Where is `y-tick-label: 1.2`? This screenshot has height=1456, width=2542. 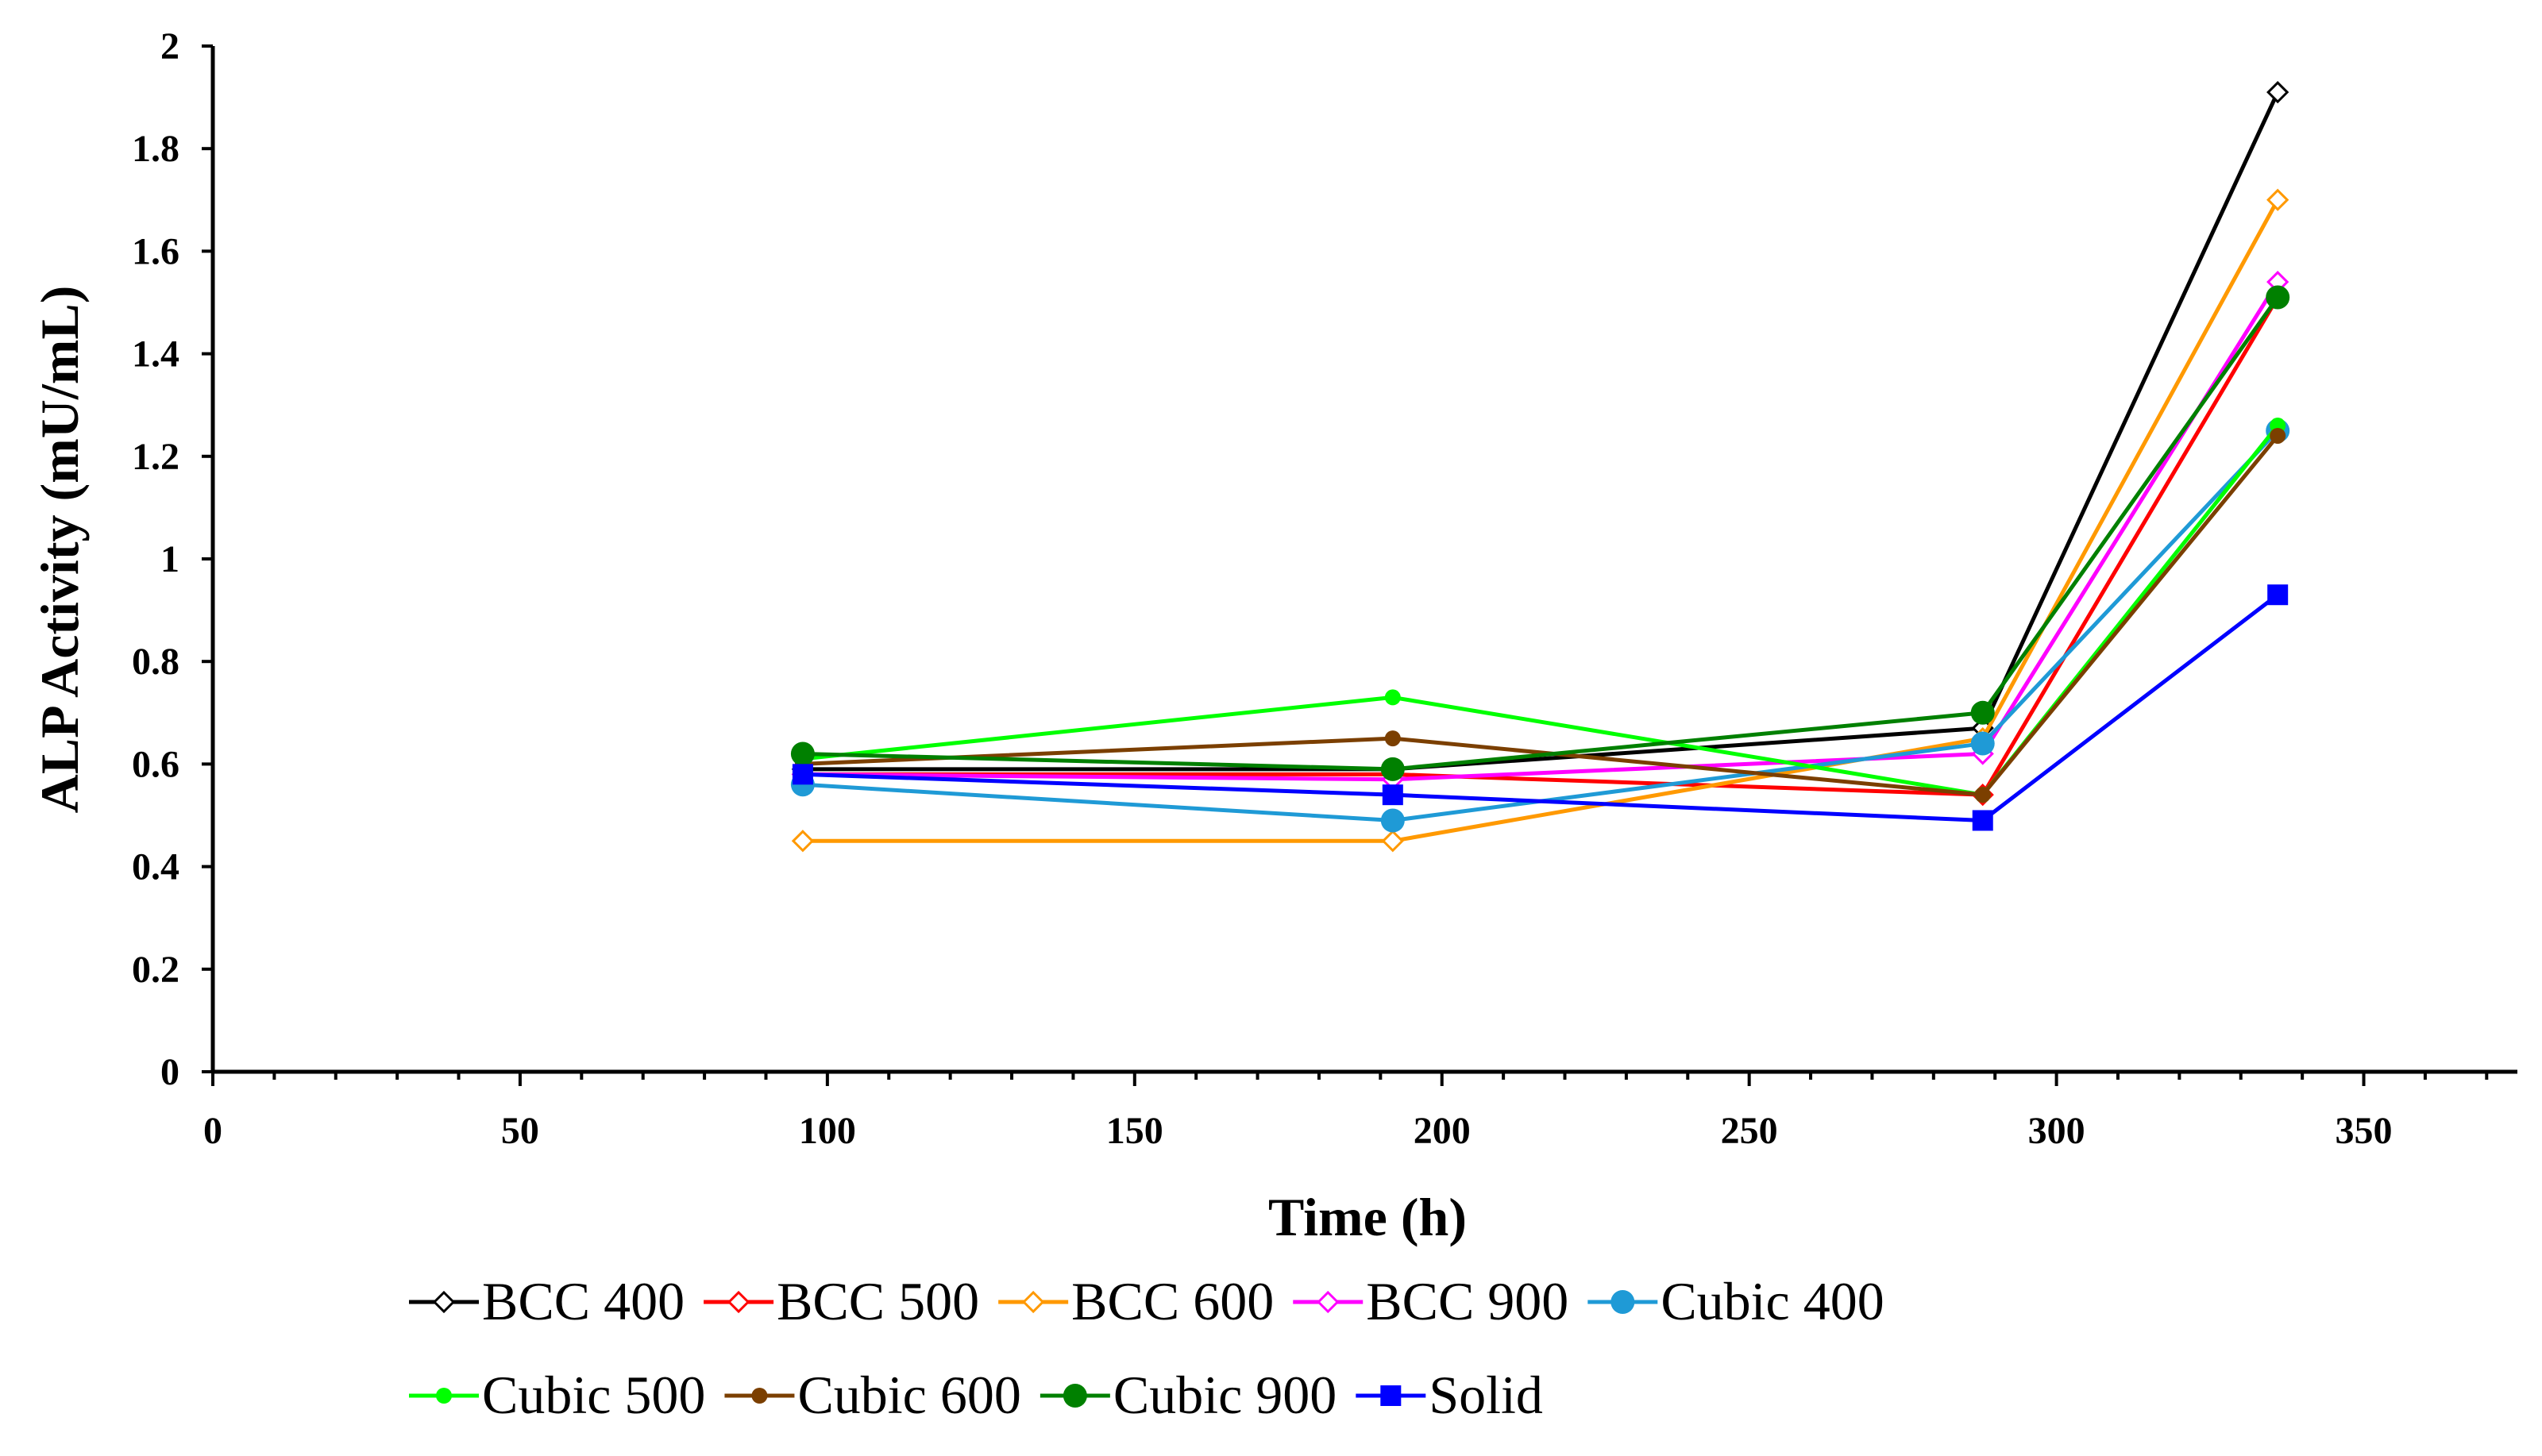 y-tick-label: 1.2 is located at coordinates (155, 457).